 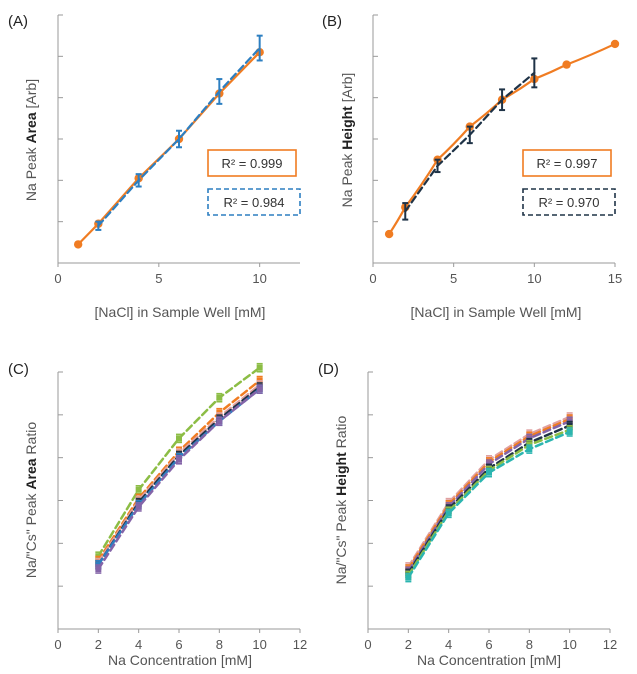 I want to click on r2-annotation: R² = 0.984, so click(x=253, y=202).